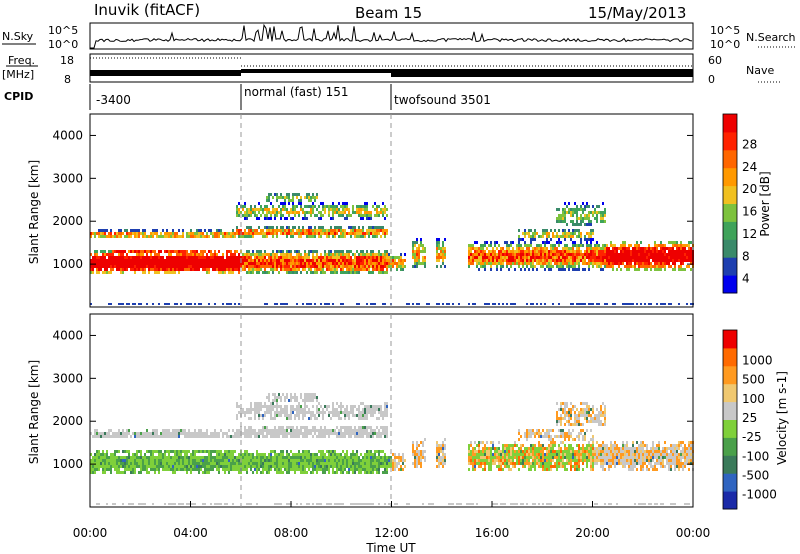 The height and width of the screenshot is (554, 800). Describe the element at coordinates (542, 73) in the screenshot. I see `freq-band-seg3` at that location.